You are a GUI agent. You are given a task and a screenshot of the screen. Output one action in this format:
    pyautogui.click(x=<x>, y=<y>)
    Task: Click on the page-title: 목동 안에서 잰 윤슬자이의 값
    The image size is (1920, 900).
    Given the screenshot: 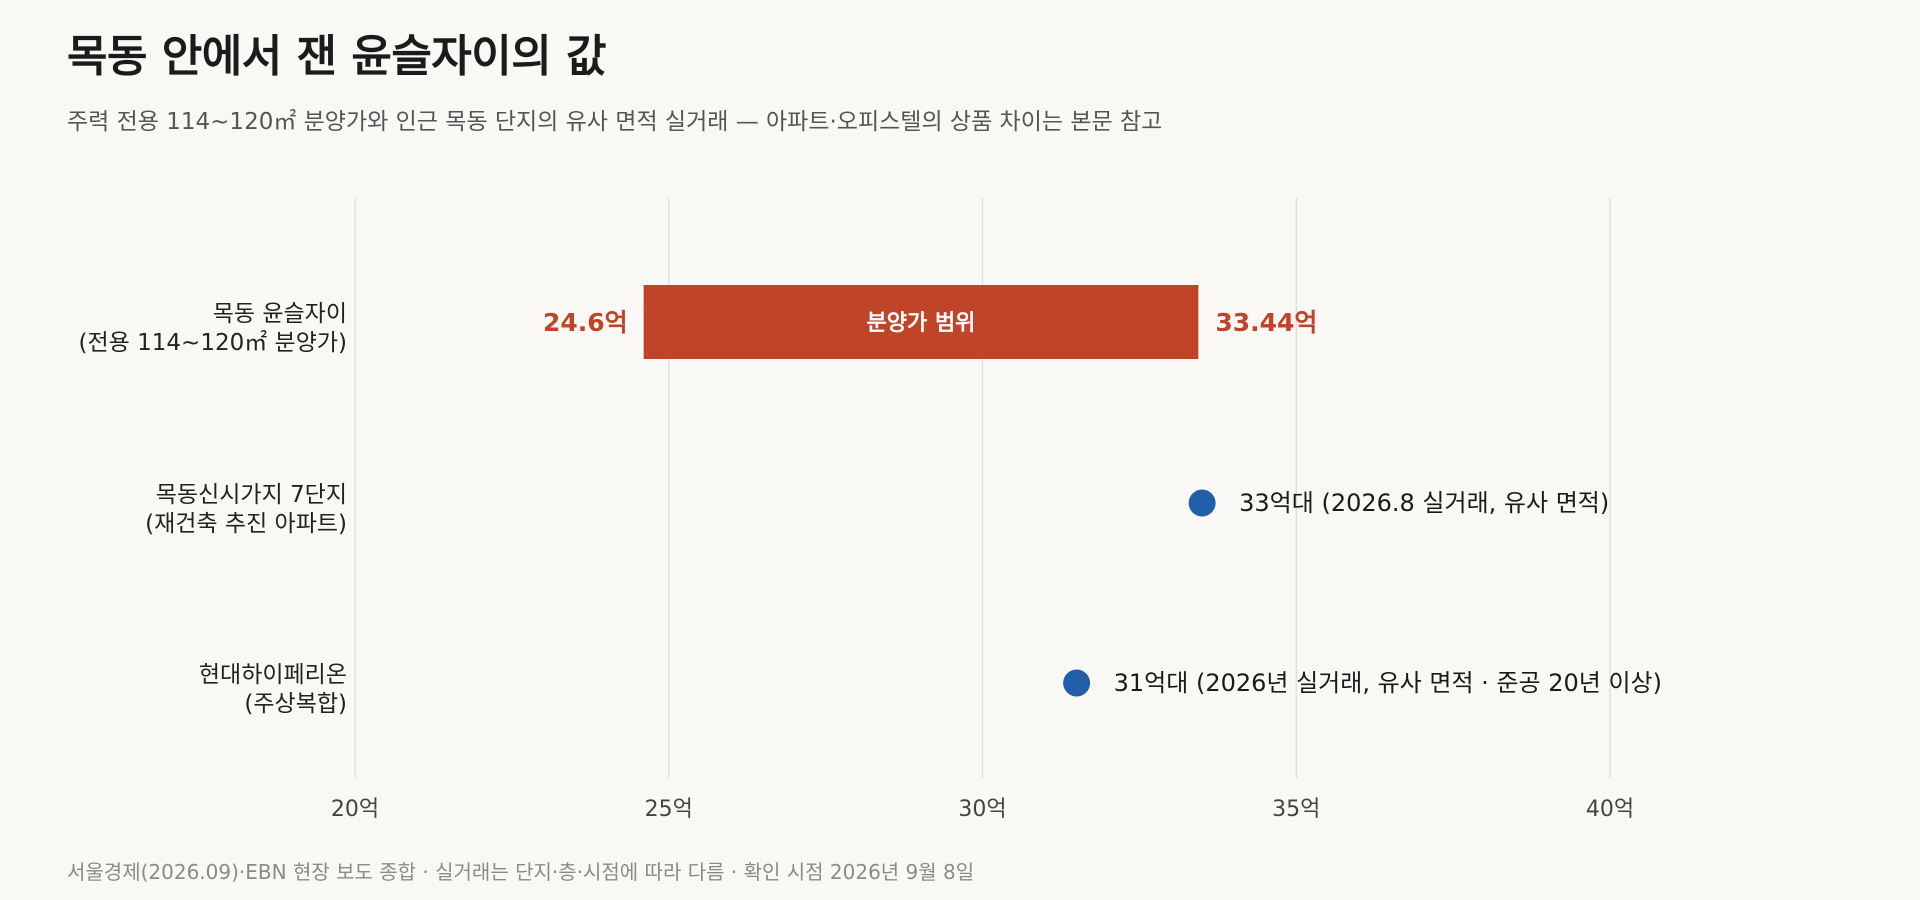 What is the action you would take?
    pyautogui.click(x=337, y=56)
    